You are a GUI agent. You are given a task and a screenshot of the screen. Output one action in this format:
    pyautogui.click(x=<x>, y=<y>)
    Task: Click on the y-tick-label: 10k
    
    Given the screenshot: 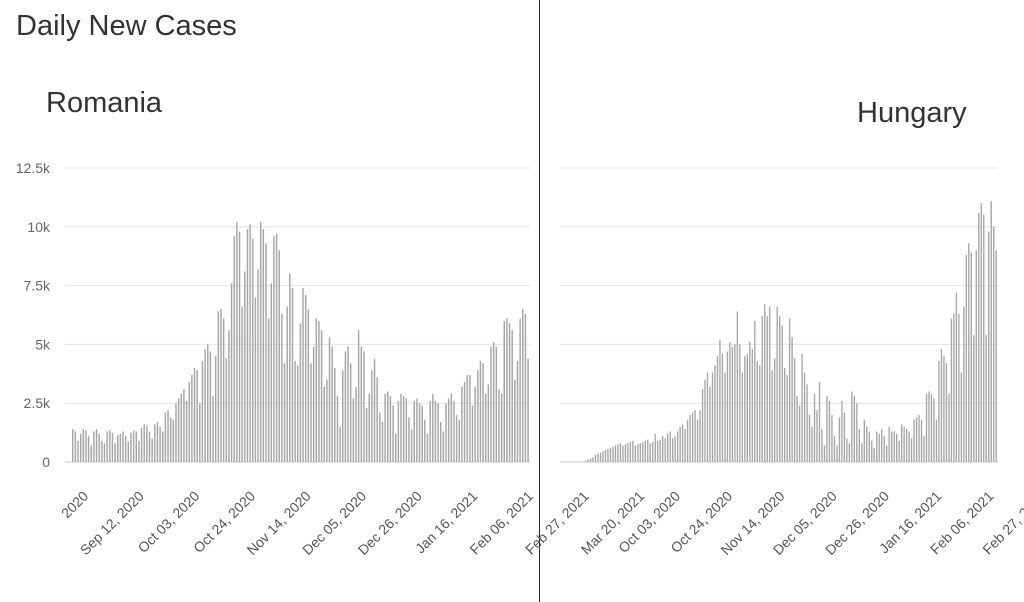 What is the action you would take?
    pyautogui.click(x=39, y=227)
    